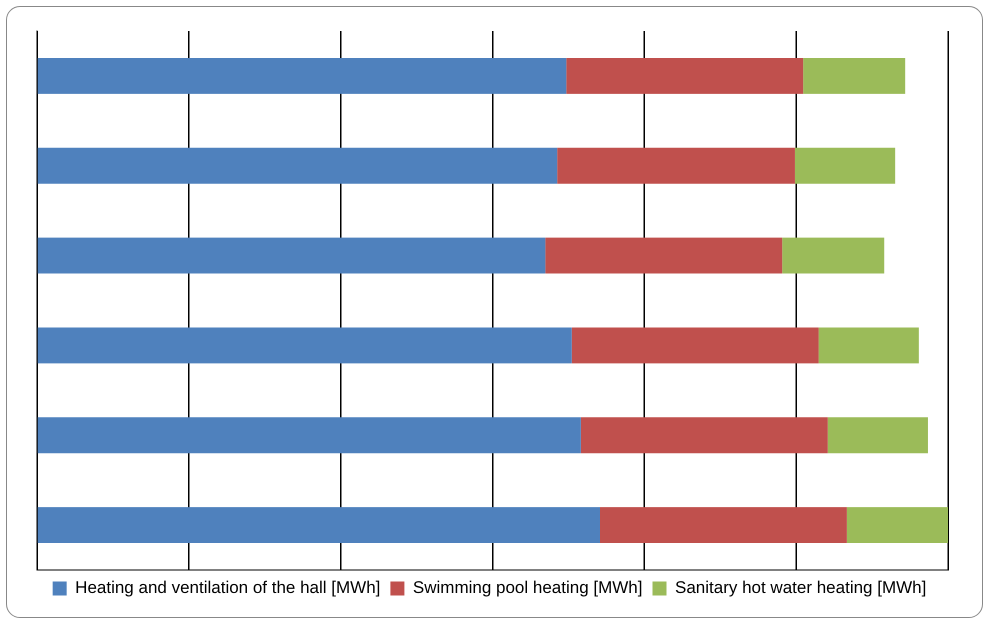  I want to click on legend-label: Swimming pool heating [MWh], so click(527, 588).